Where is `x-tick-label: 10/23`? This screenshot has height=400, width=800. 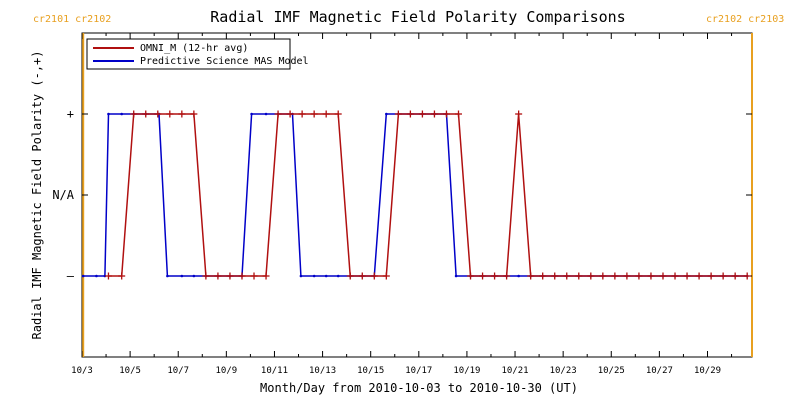 x-tick-label: 10/23 is located at coordinates (563, 371).